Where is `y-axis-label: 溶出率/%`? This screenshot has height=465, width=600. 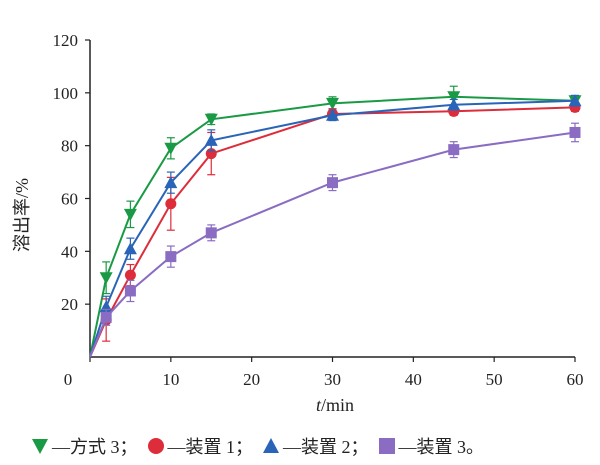
y-axis-label: 溶出率/% is located at coordinates (22, 215).